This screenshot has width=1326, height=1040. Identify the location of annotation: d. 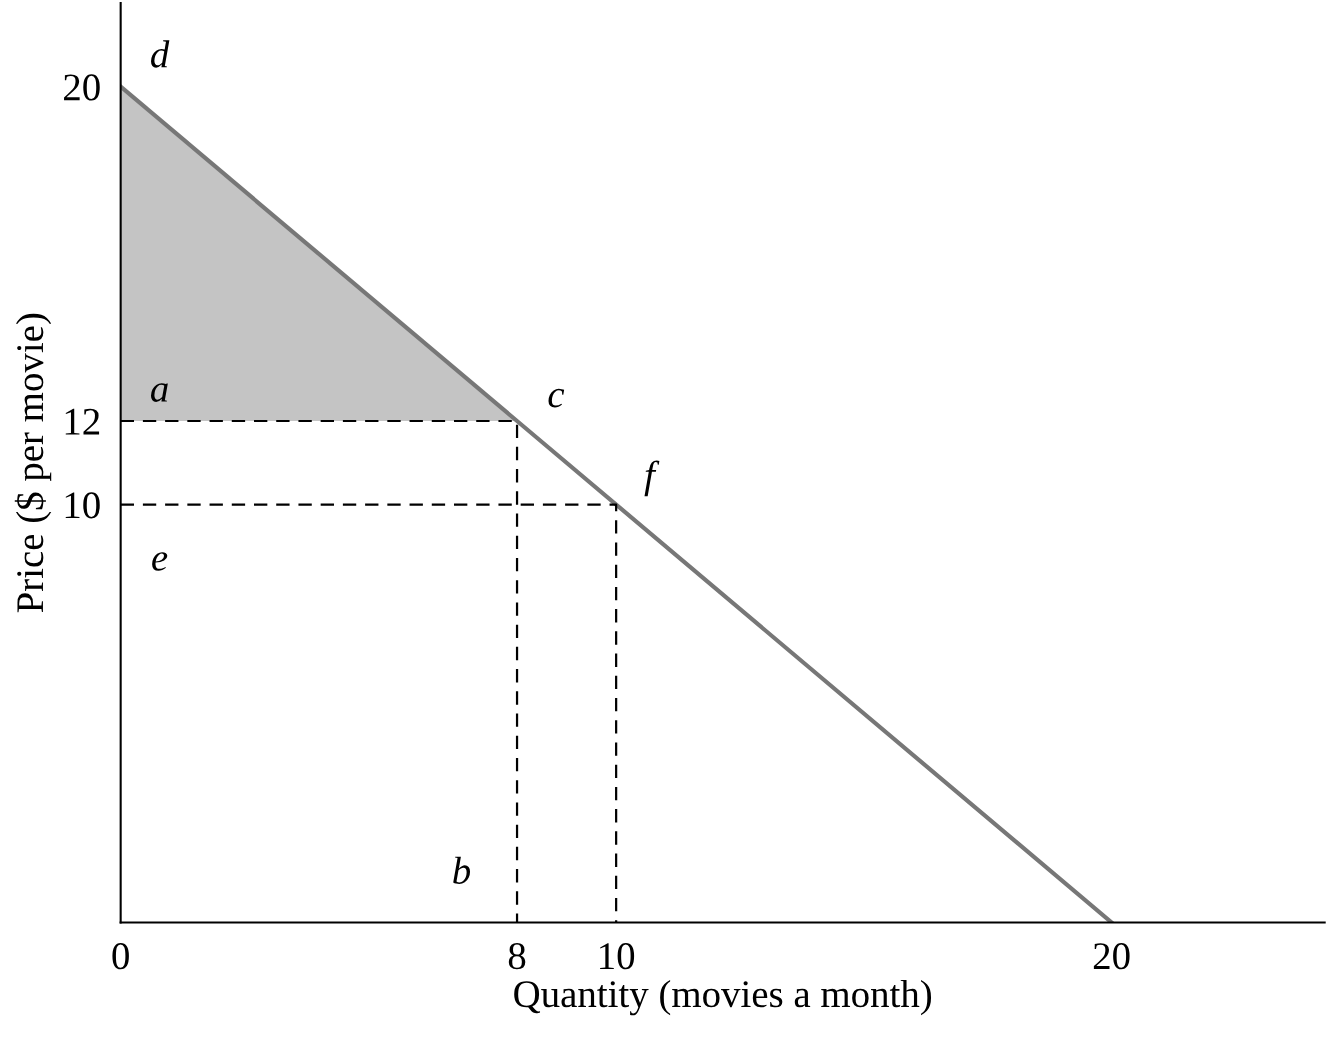
(160, 54).